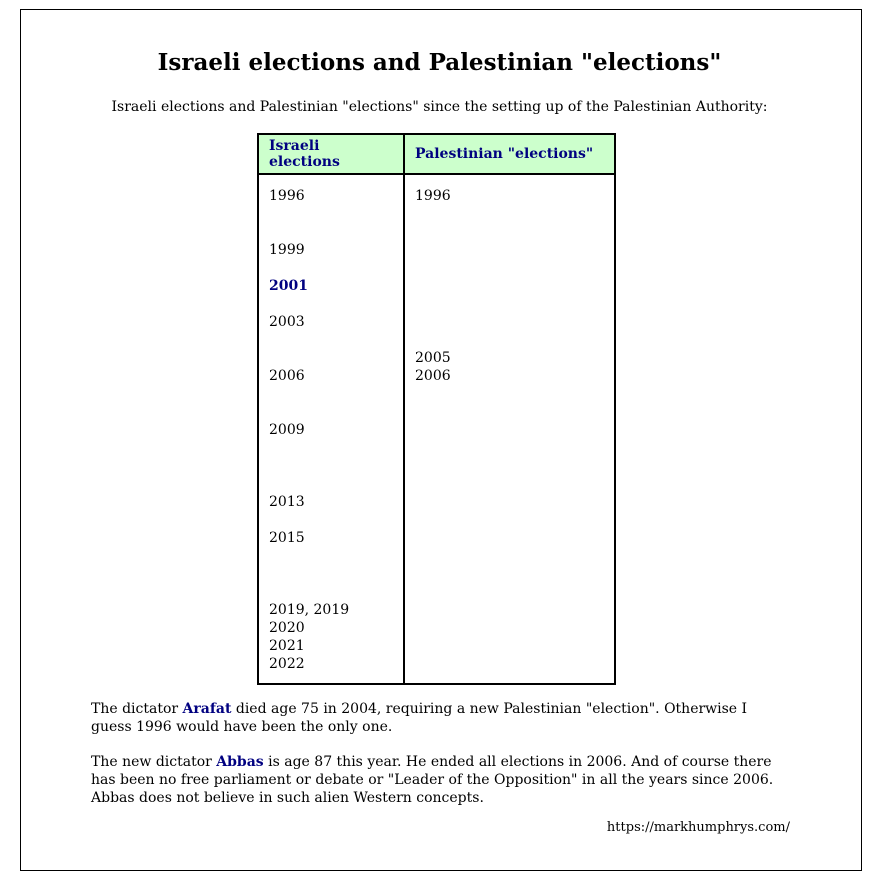  What do you see at coordinates (287, 250) in the screenshot?
I see `year-entry: 1999` at bounding box center [287, 250].